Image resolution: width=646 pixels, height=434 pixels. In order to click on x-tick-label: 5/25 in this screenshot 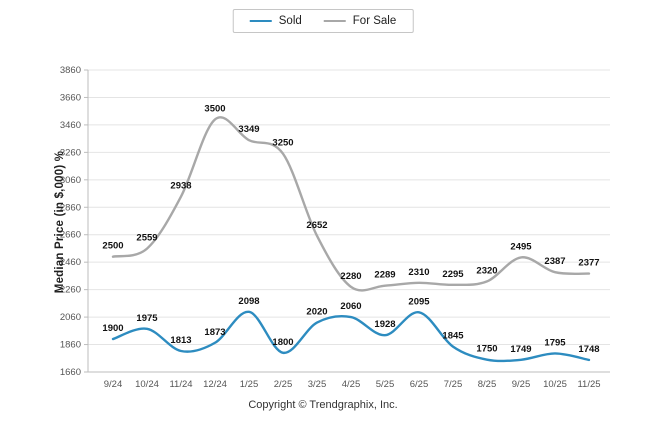, I will do `click(385, 384)`.